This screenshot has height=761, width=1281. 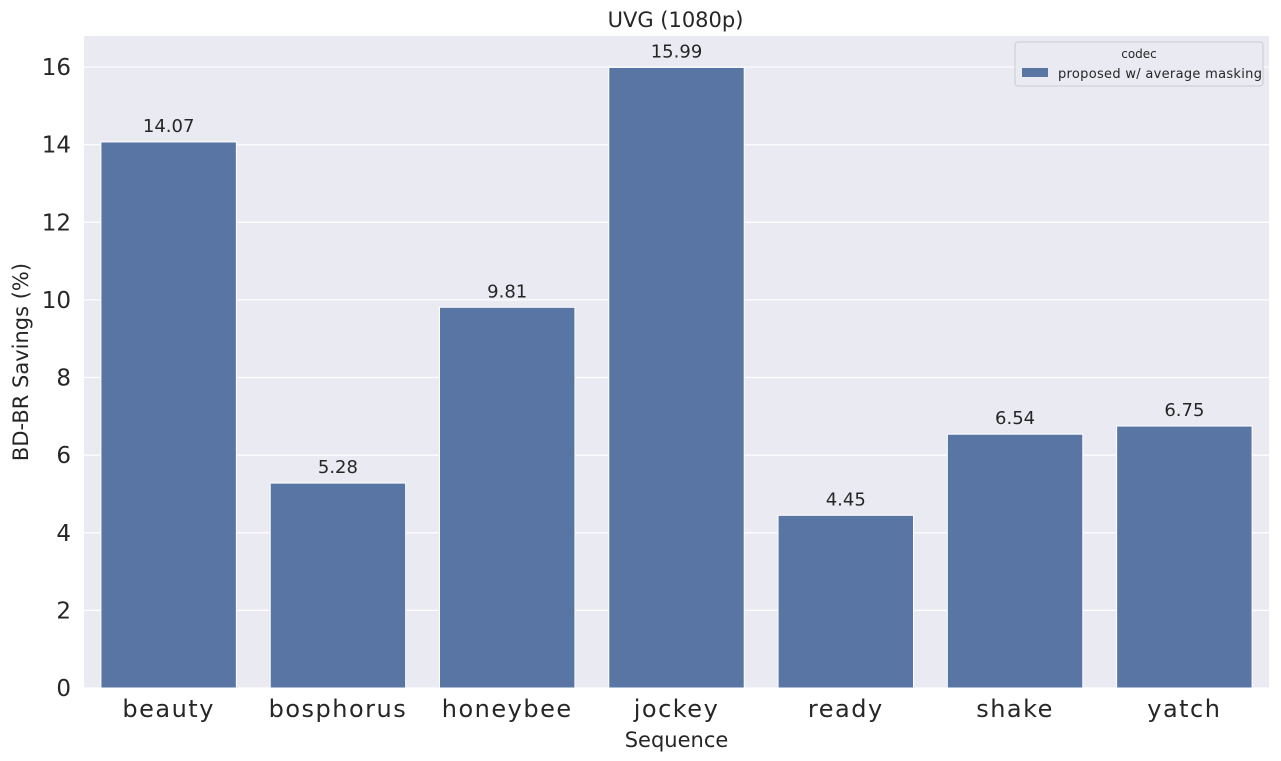 What do you see at coordinates (168, 709) in the screenshot?
I see `x-tick-label: beauty` at bounding box center [168, 709].